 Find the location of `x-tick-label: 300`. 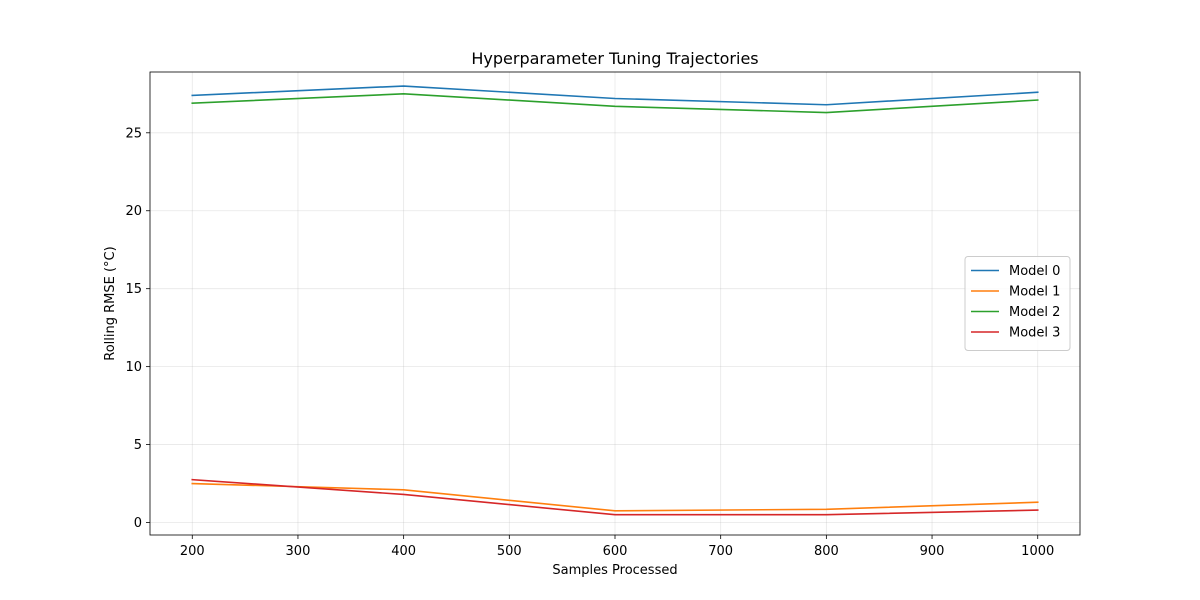

x-tick-label: 300 is located at coordinates (298, 551).